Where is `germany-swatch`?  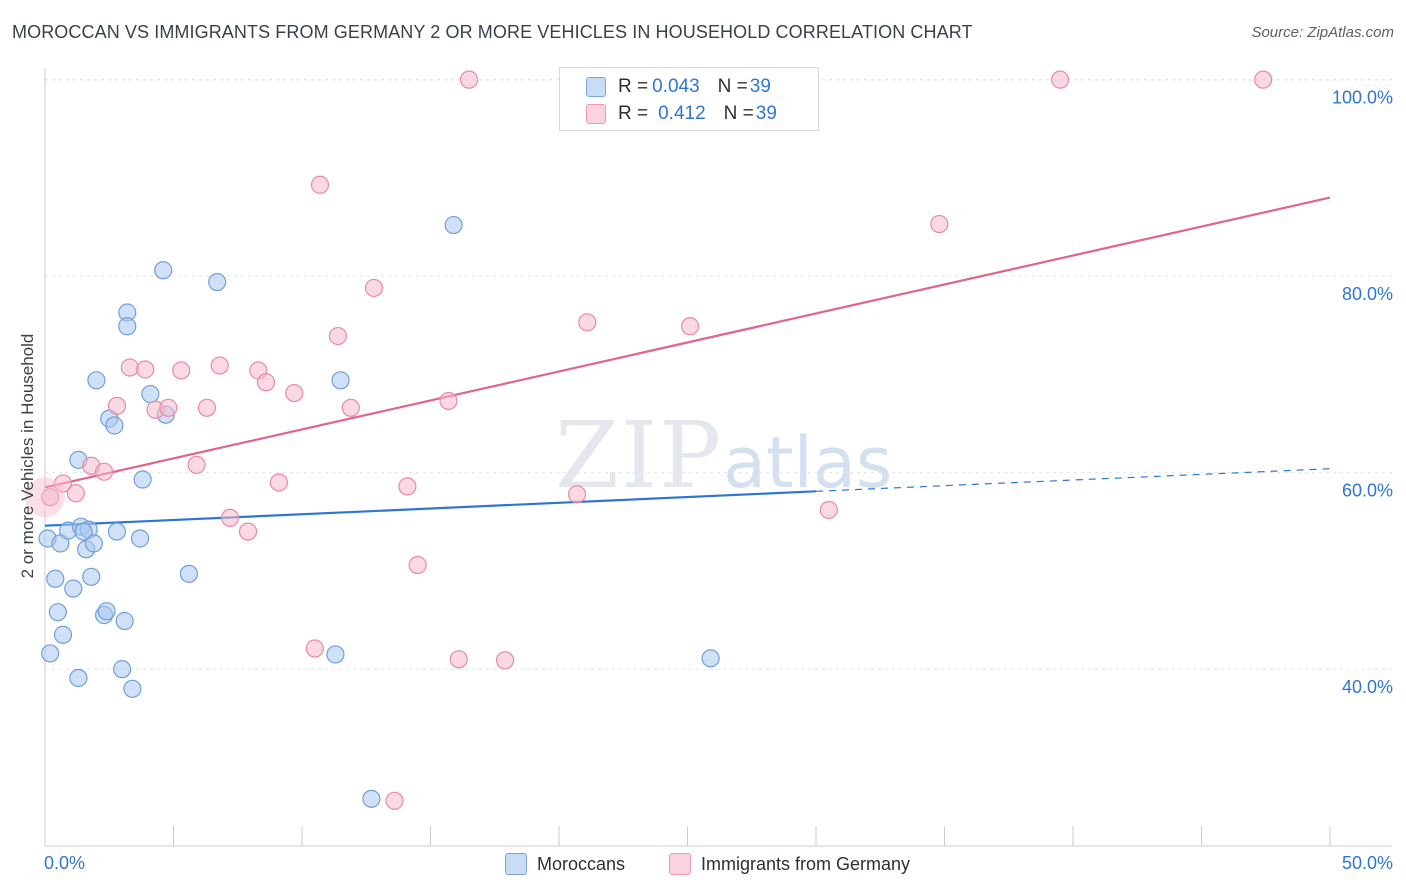
germany-swatch is located at coordinates (596, 114).